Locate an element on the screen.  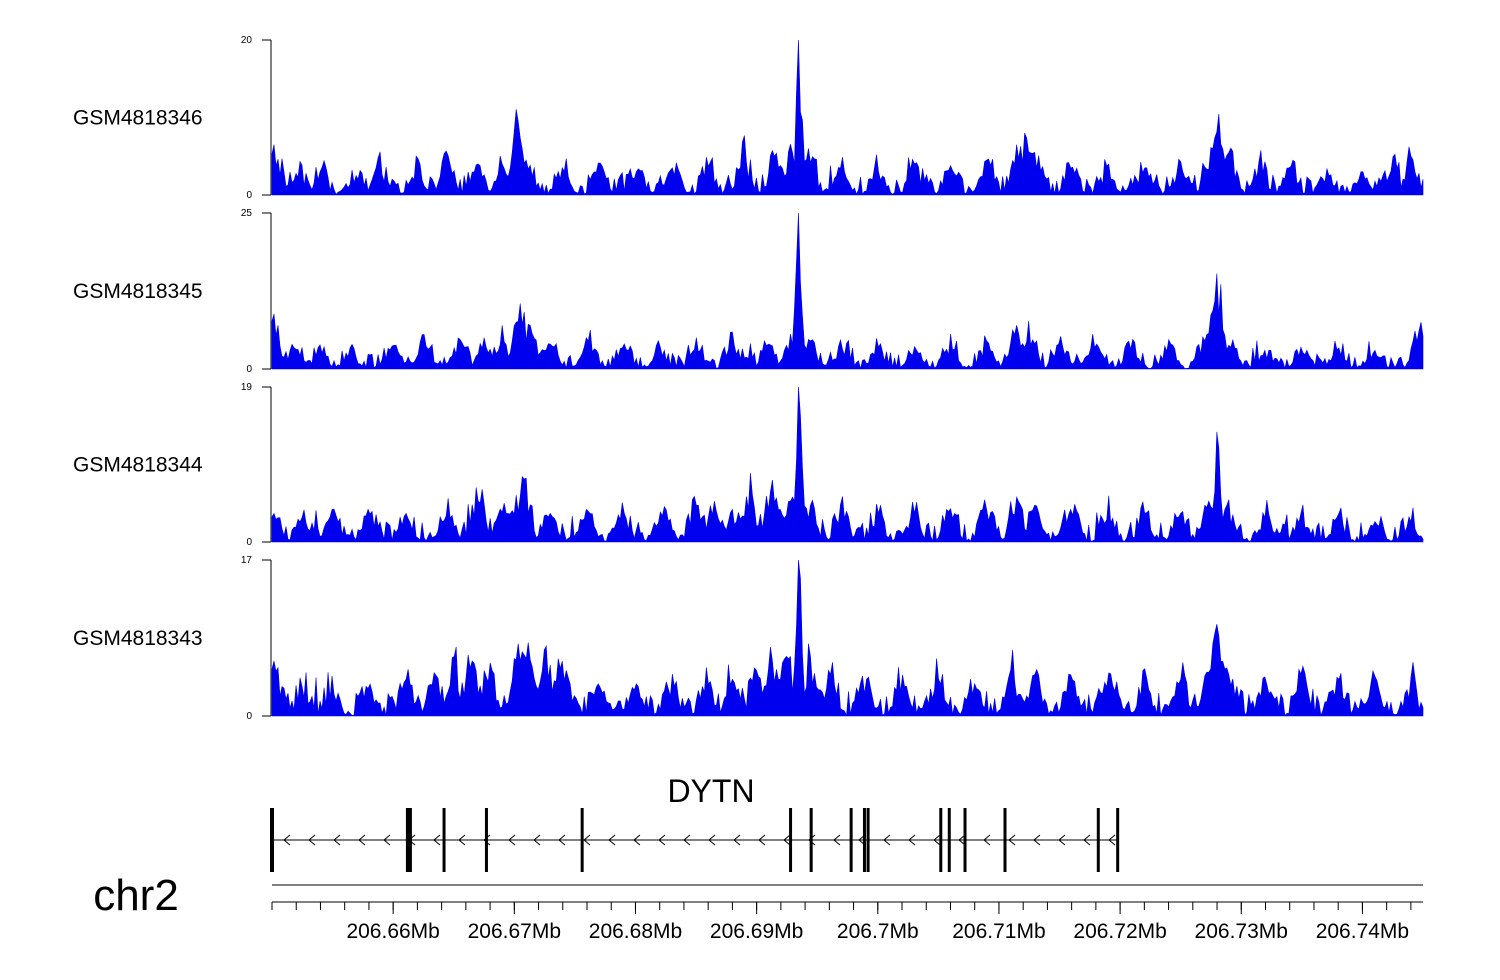
gene-label: DYTN is located at coordinates (710, 791).